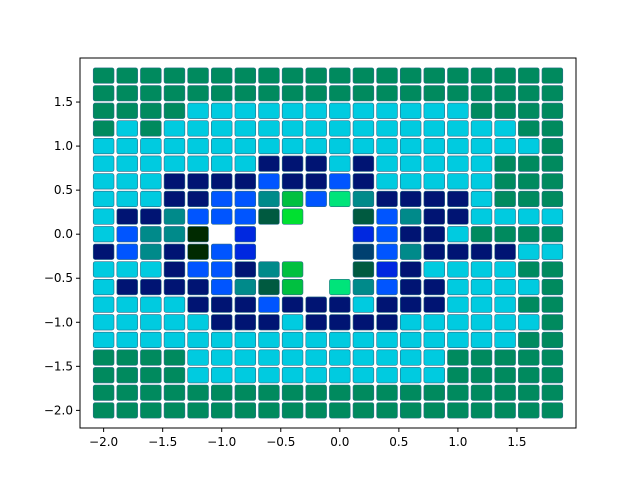 This screenshot has height=484, width=640. Describe the element at coordinates (58, 278) in the screenshot. I see `y-tick-label: −0.5` at that location.